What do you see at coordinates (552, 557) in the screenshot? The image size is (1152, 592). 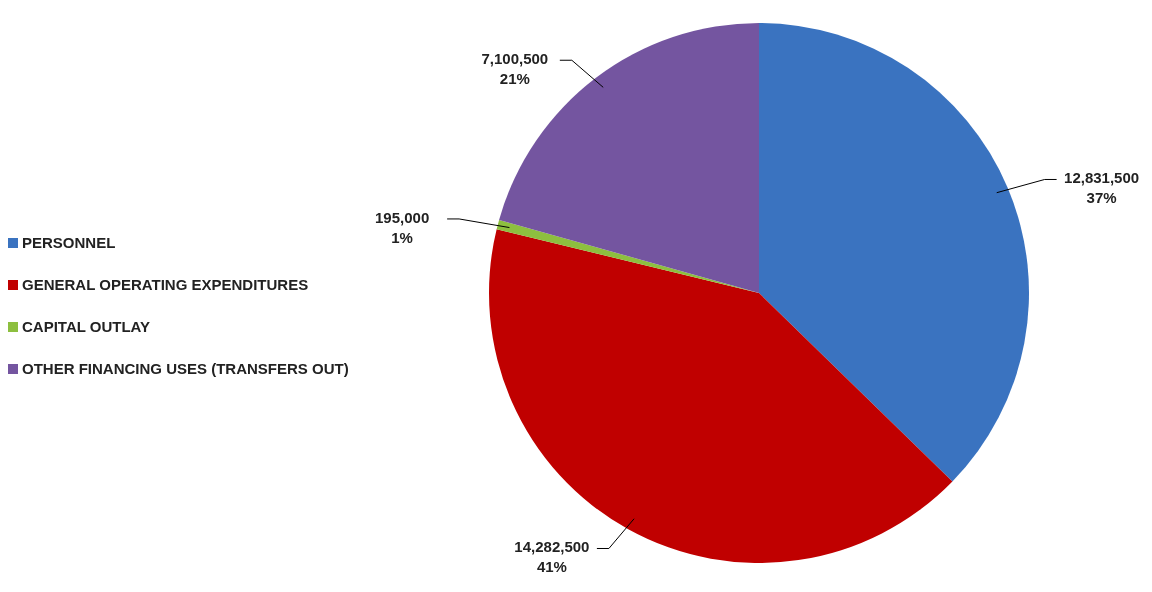 I see `data-label: 14,282,500 41%` at bounding box center [552, 557].